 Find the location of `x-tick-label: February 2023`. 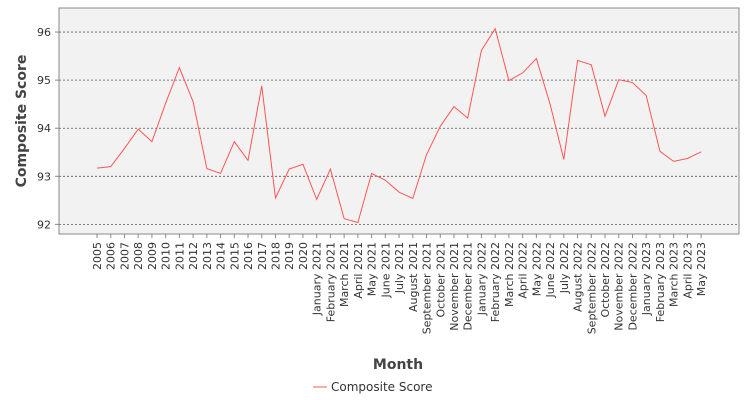

x-tick-label: February 2023 is located at coordinates (660, 282).